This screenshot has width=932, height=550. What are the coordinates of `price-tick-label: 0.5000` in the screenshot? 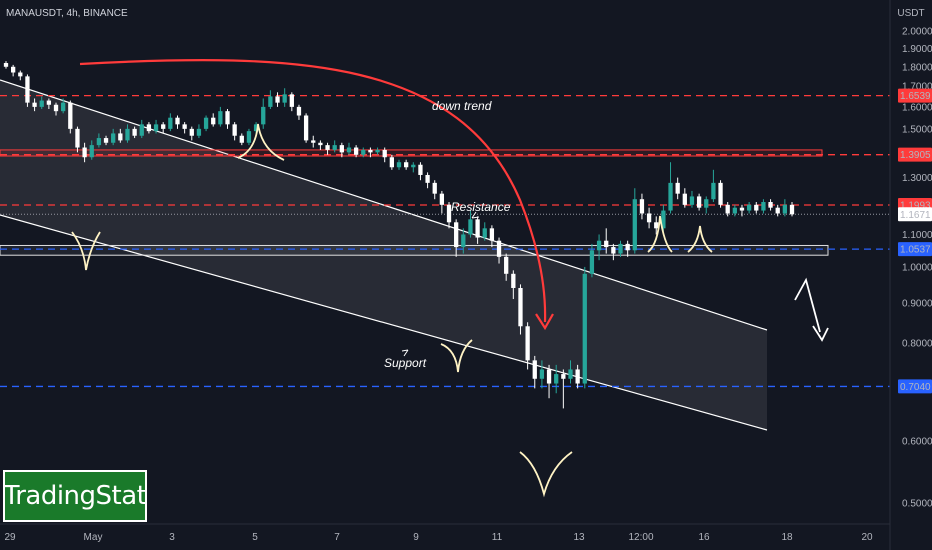 It's located at (917, 503).